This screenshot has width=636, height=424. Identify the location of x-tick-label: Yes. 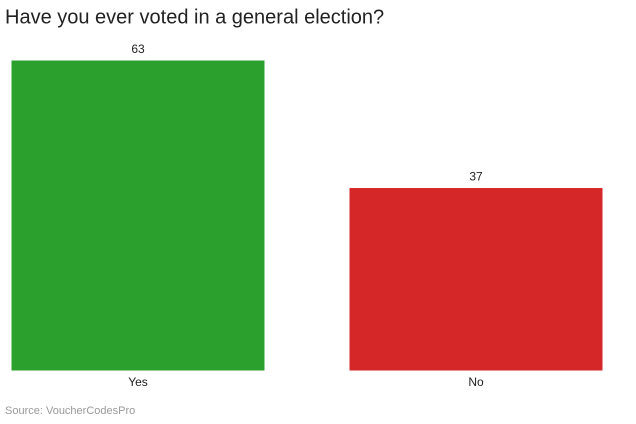
(138, 382).